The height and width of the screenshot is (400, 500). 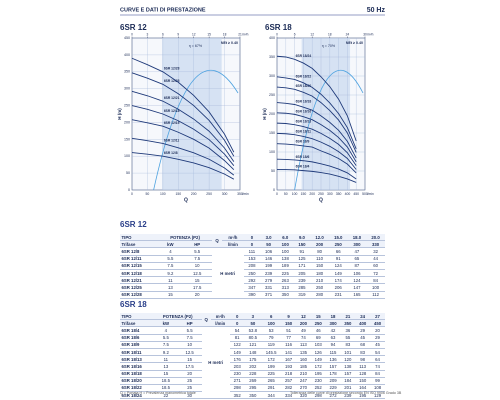 I want to click on table-cell: 74, so click(x=303, y=338).